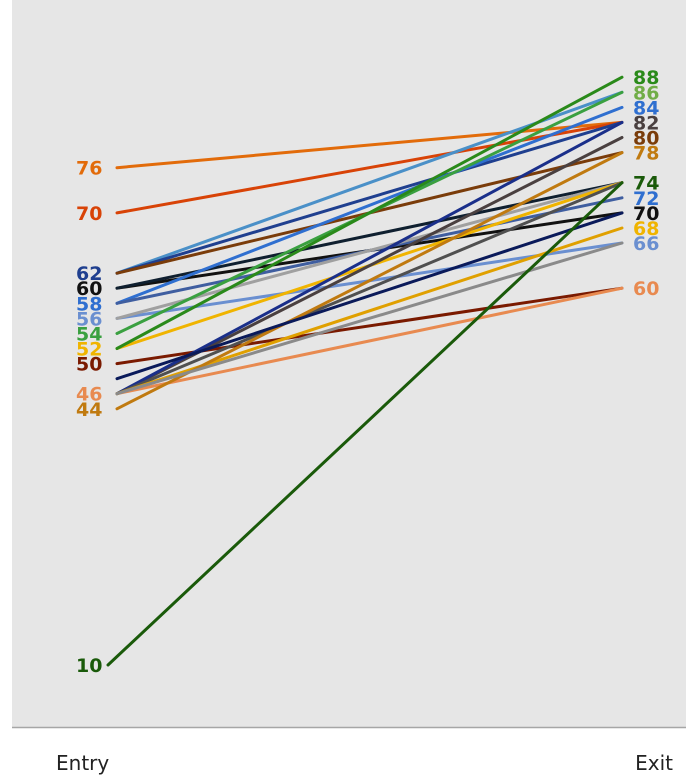  What do you see at coordinates (89, 274) in the screenshot?
I see `entry-value-label: 62` at bounding box center [89, 274].